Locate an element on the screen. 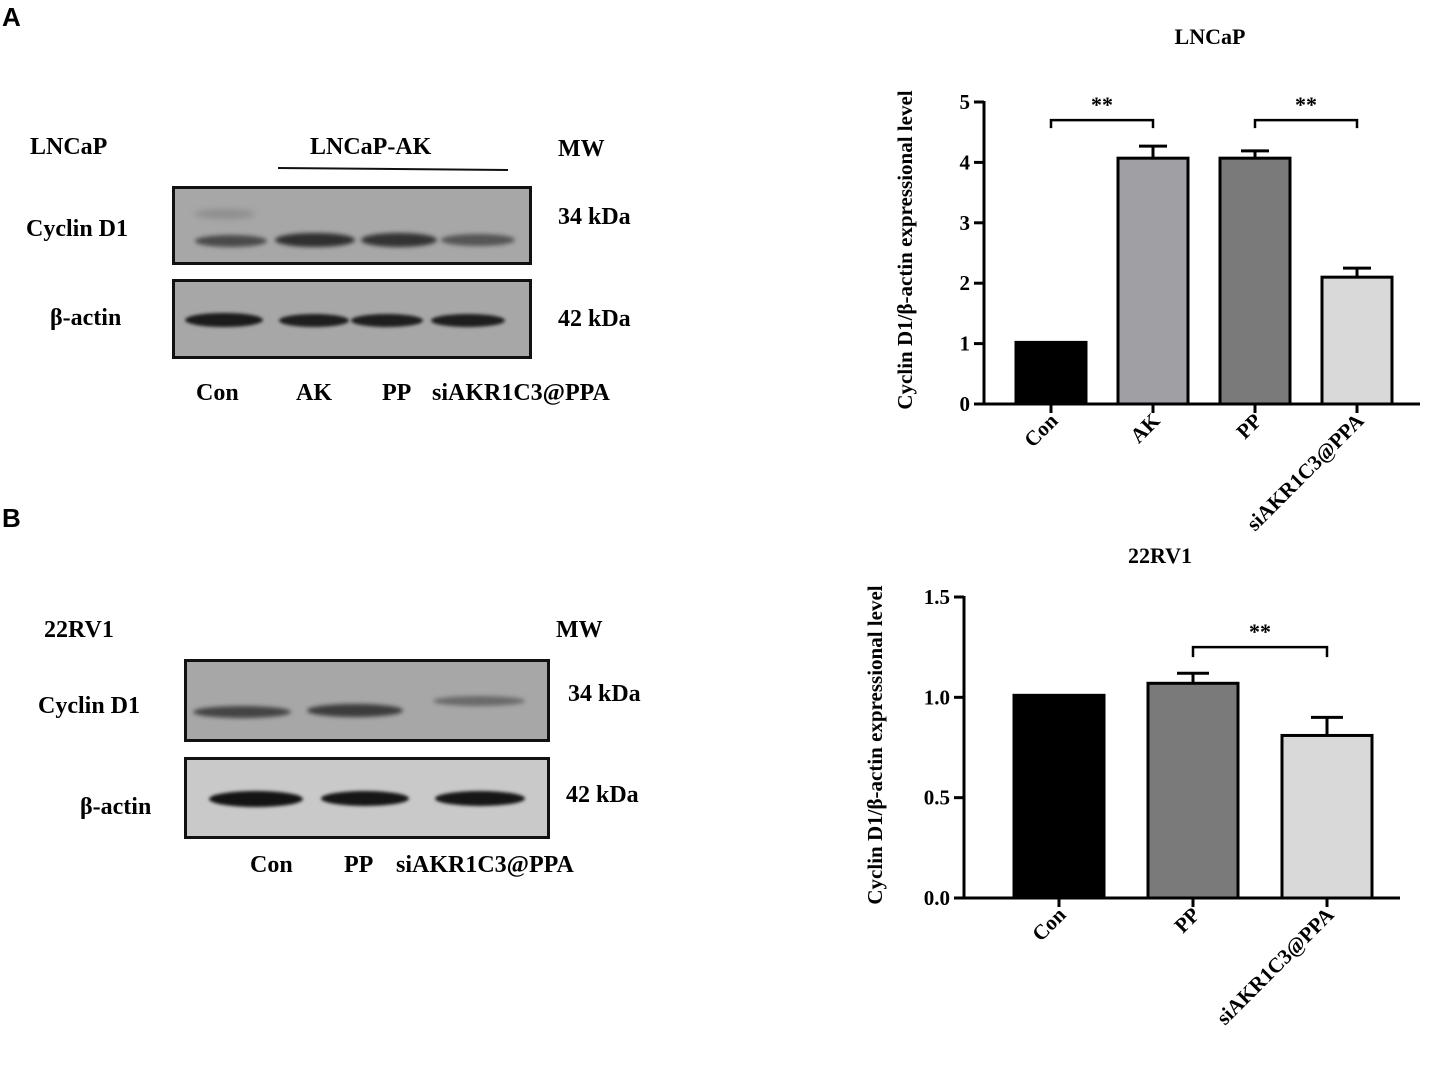 Image resolution: width=1440 pixels, height=1065 pixels. panel-b-letter: B is located at coordinates (11, 518).